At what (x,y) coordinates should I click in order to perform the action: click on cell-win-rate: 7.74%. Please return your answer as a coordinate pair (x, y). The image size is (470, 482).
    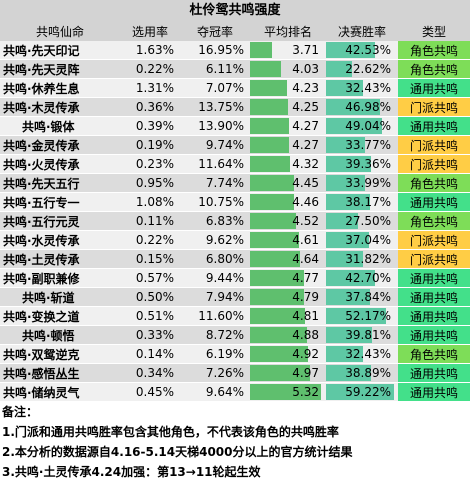
    Looking at the image, I should click on (215, 183).